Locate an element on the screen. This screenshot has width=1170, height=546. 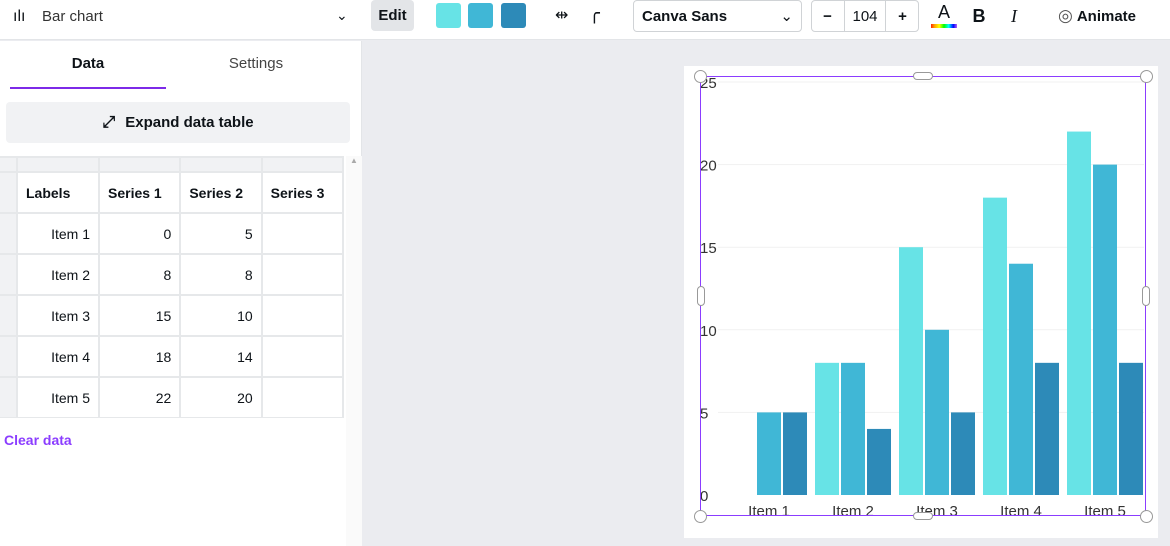
text-color-button: A is located at coordinates (944, 14).